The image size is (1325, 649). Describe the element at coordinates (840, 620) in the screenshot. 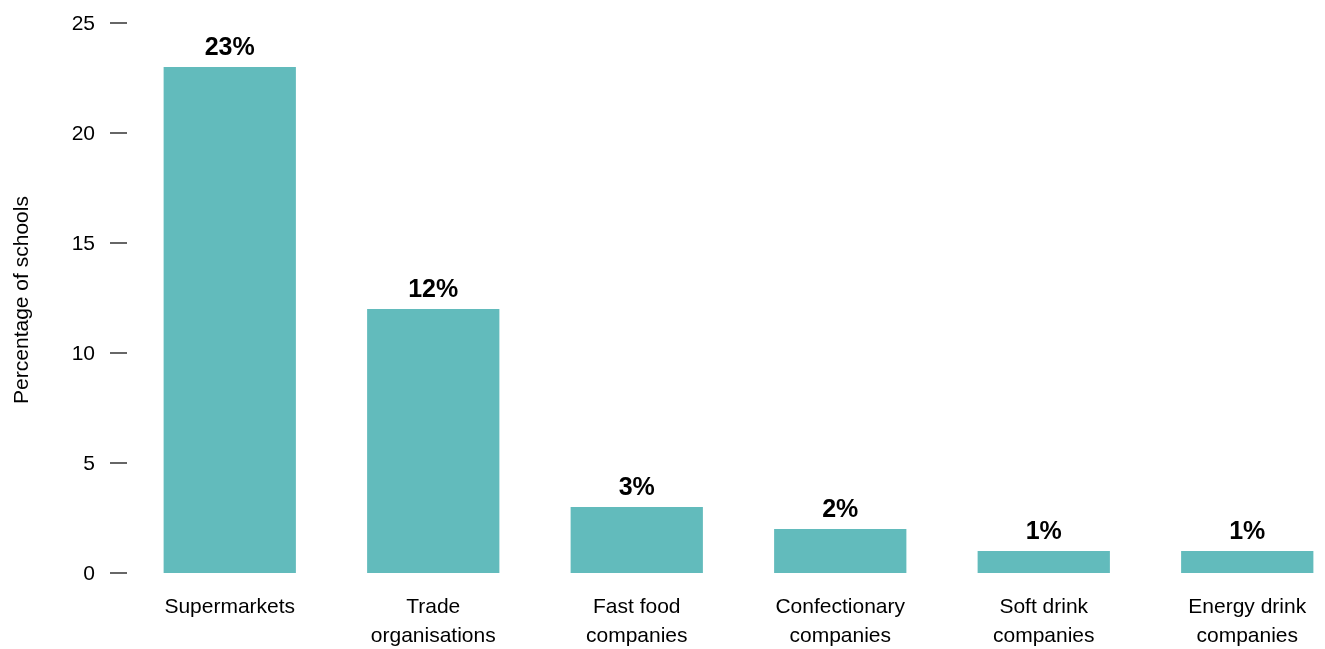

I see `x-tick-label: Confectionary companies` at that location.